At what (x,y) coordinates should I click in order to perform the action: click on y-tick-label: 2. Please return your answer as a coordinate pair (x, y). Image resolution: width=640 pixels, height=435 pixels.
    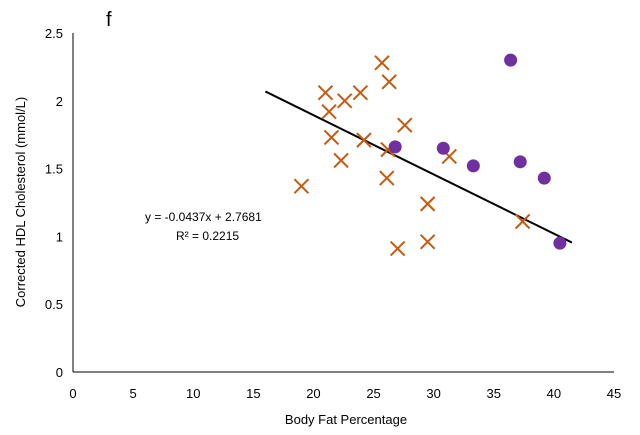
    Looking at the image, I should click on (59, 101).